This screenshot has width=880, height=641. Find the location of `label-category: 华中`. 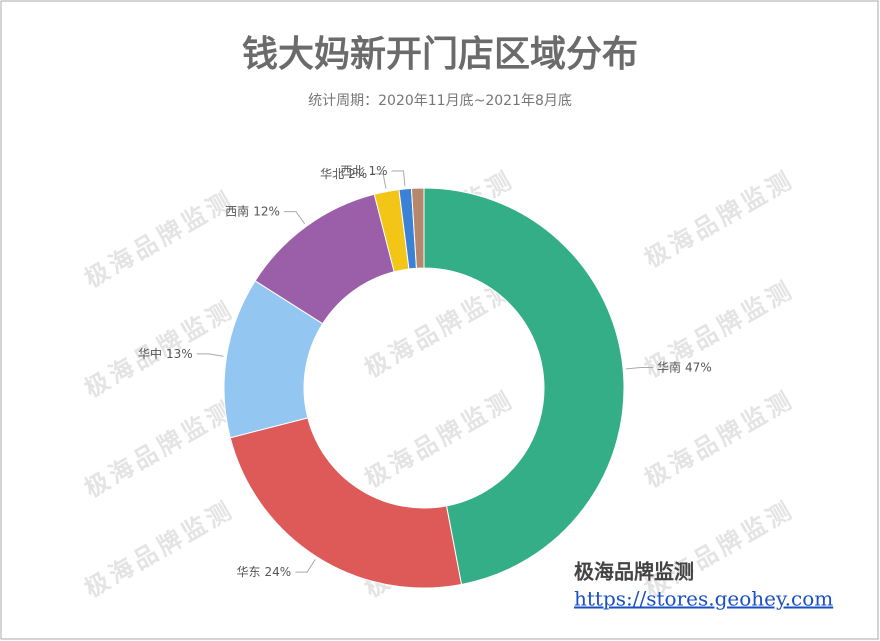

label-category: 华中 is located at coordinates (150, 352).